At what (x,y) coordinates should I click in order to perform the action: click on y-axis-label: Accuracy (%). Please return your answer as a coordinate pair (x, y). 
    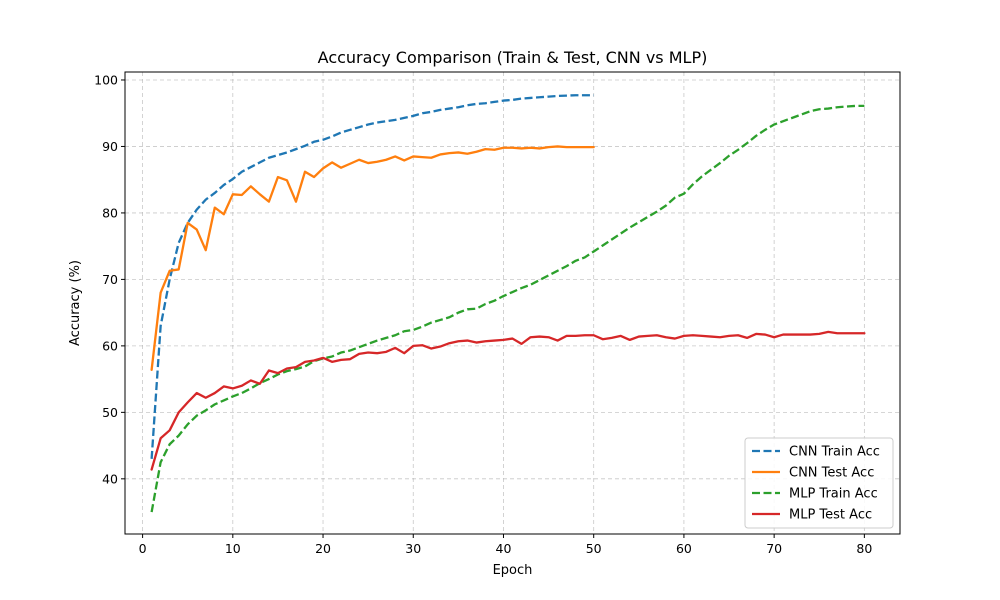
    Looking at the image, I should click on (75, 303).